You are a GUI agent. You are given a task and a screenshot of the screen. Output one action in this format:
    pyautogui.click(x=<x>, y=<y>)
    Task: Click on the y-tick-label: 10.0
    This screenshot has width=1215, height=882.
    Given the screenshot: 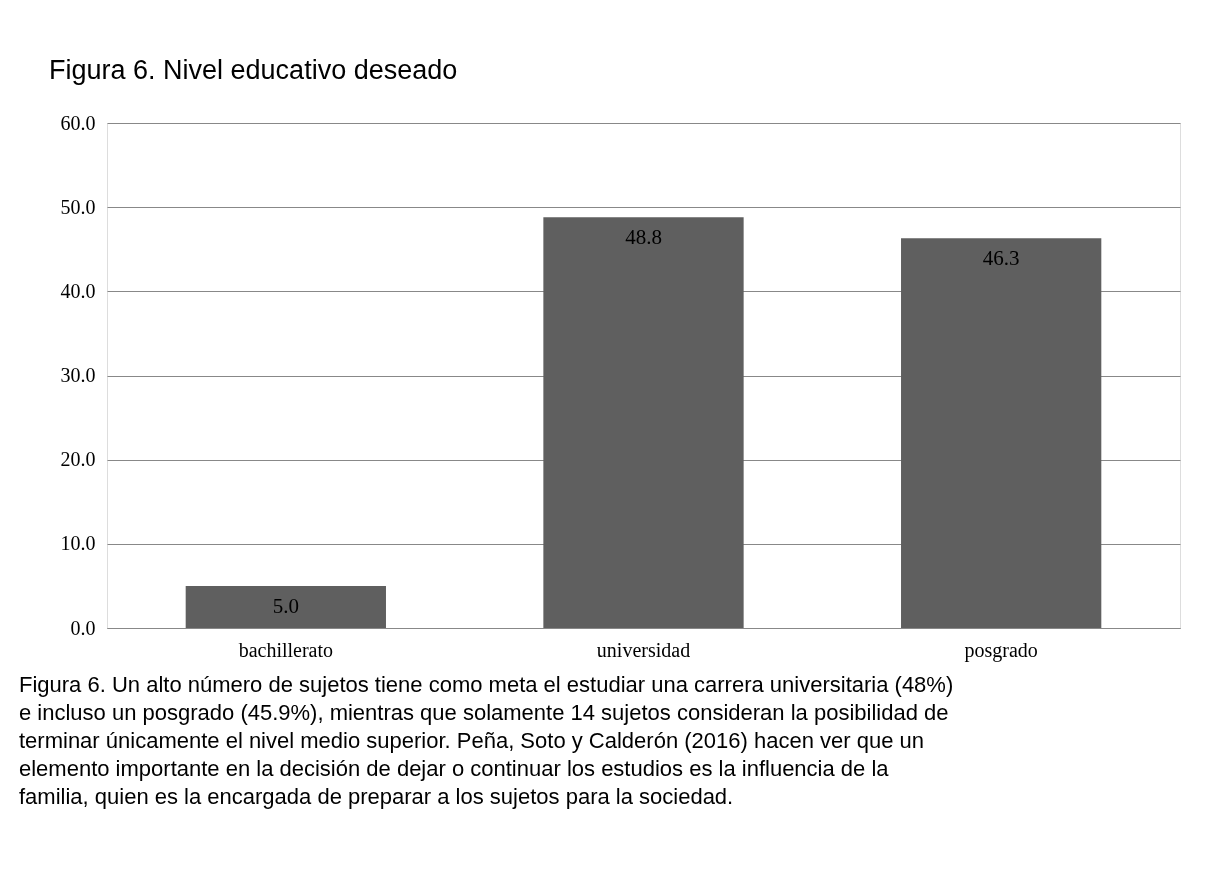 What is the action you would take?
    pyautogui.click(x=78, y=543)
    